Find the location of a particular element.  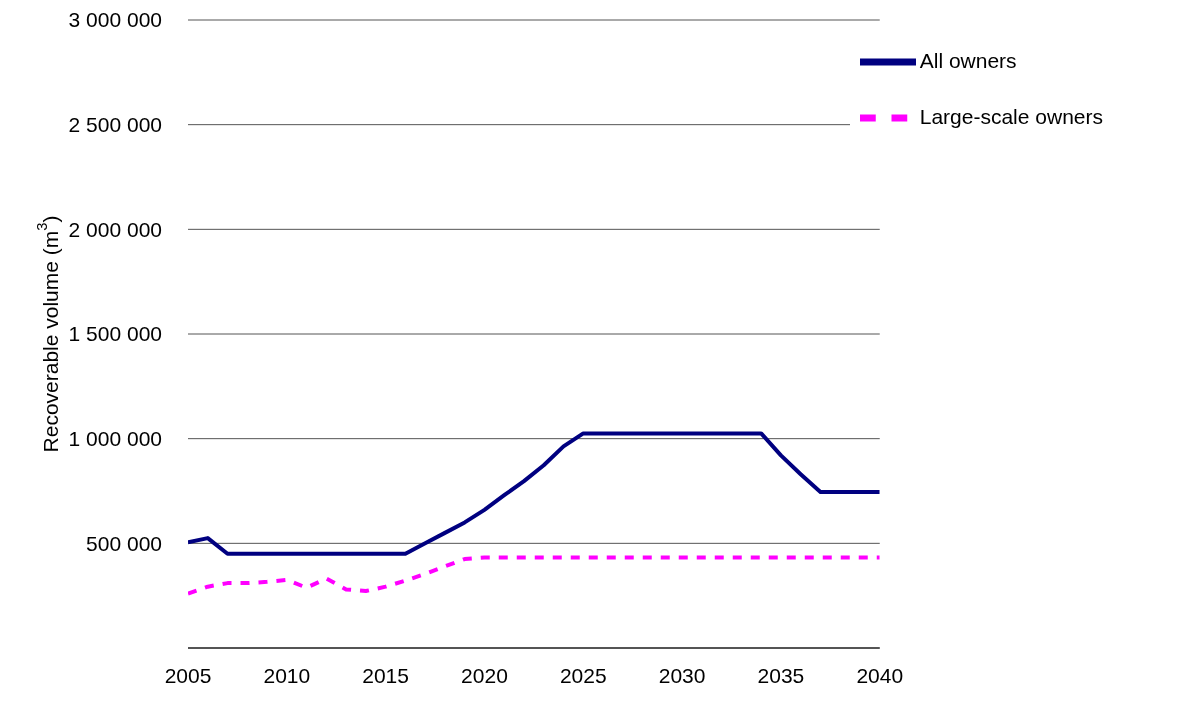

y-tick-label: 500 000 is located at coordinates (124, 543).